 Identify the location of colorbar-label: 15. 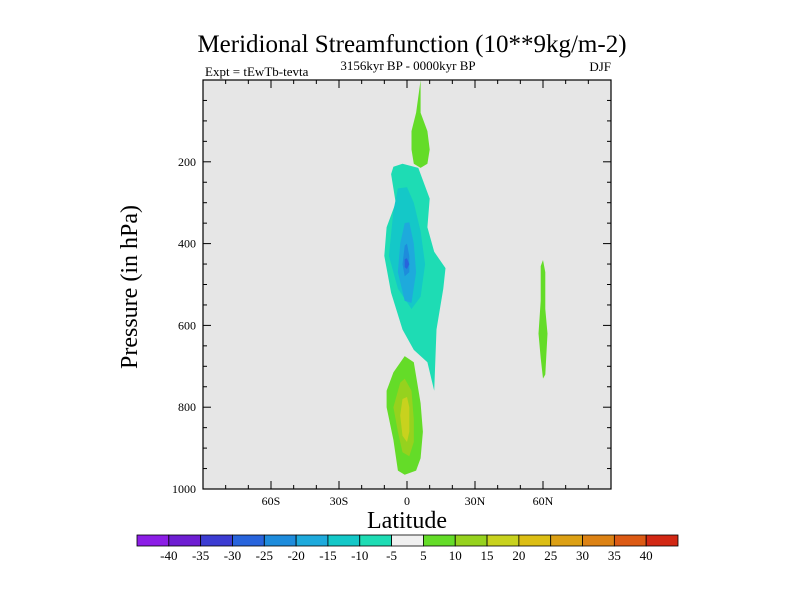
(487, 555).